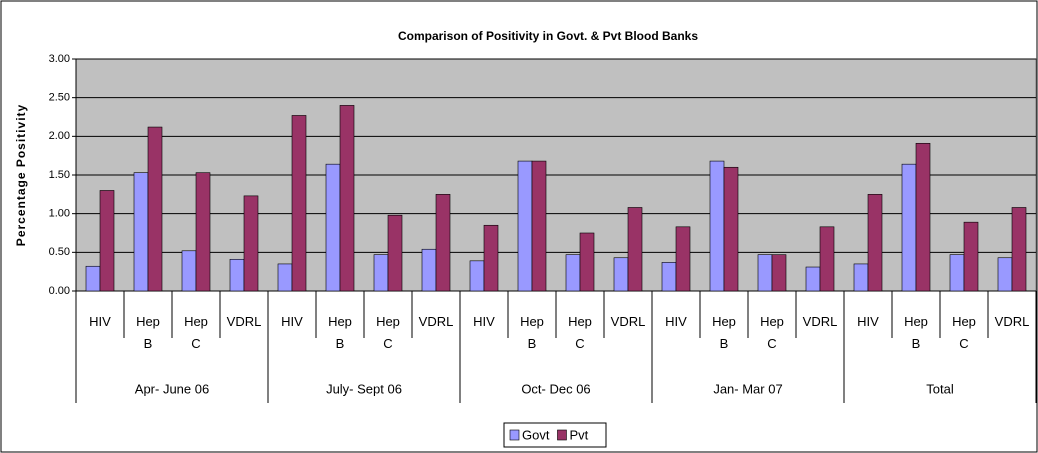  Describe the element at coordinates (59, 59) in the screenshot. I see `y-tick-label: 3.00` at that location.